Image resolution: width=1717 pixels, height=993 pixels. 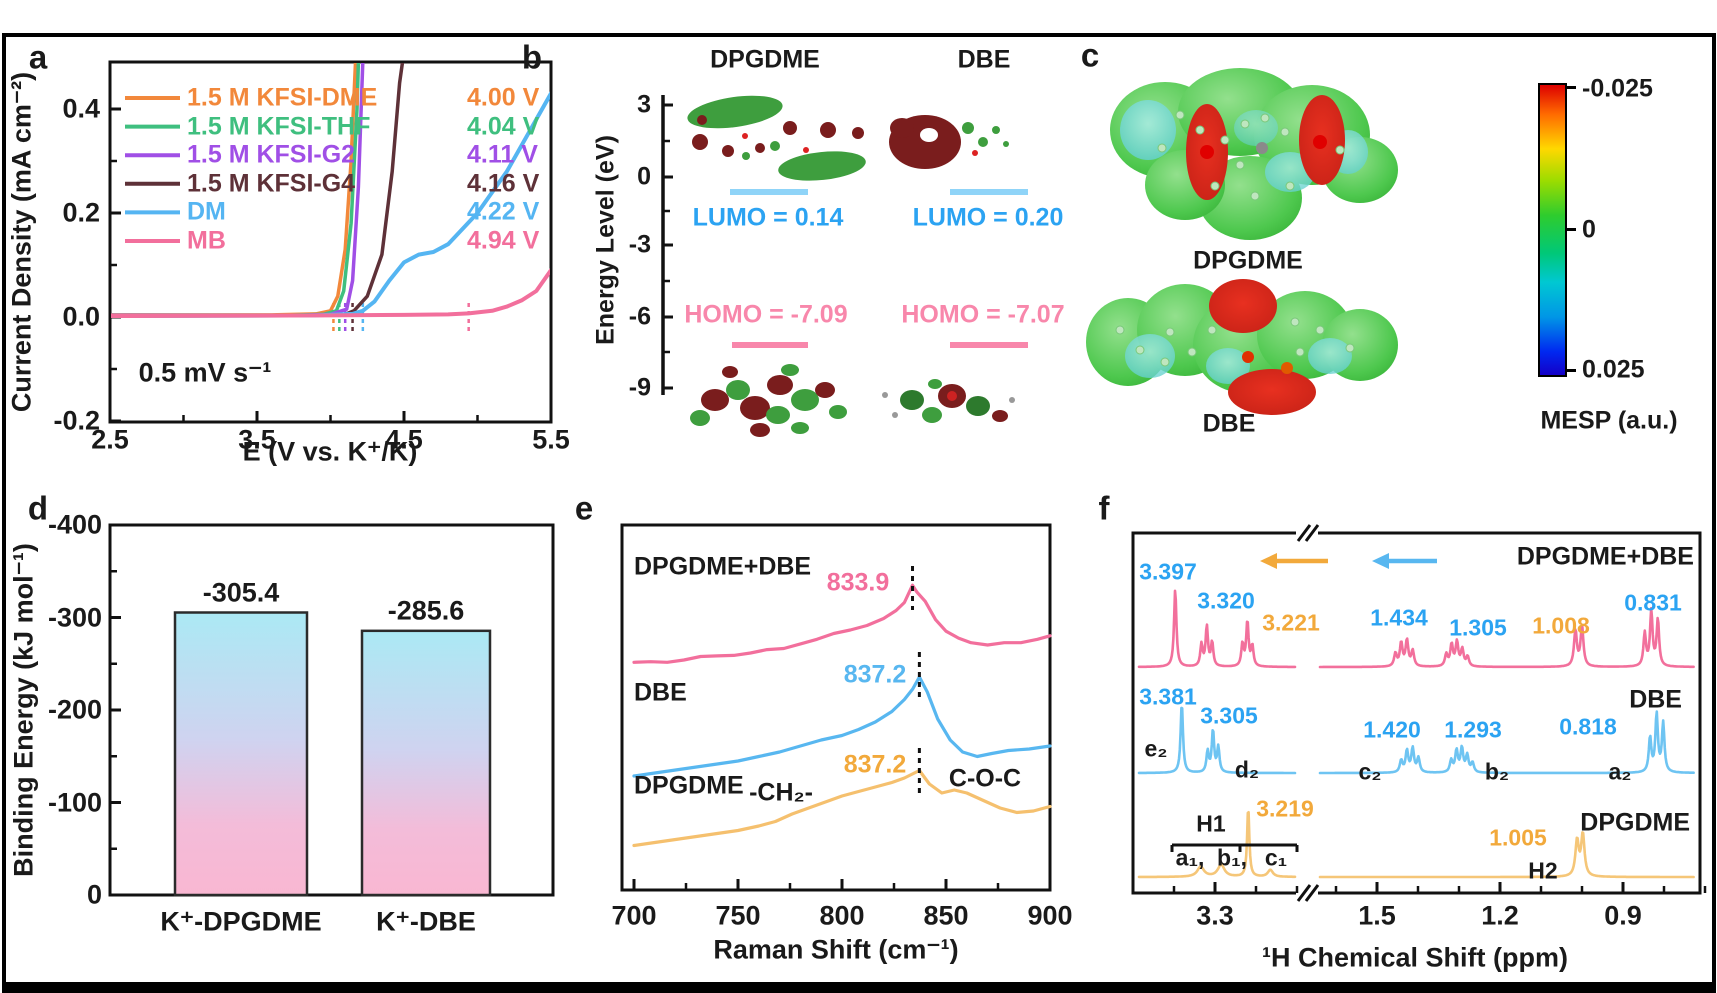 I want to click on dbe-lumo-orbital-image, so click(x=949, y=142).